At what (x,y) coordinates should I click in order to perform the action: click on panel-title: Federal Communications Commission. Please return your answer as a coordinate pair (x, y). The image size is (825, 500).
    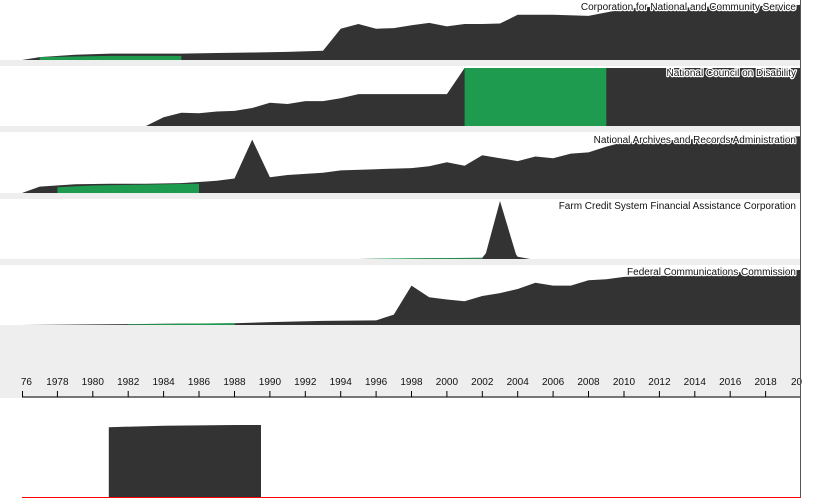
    Looking at the image, I should click on (711, 272).